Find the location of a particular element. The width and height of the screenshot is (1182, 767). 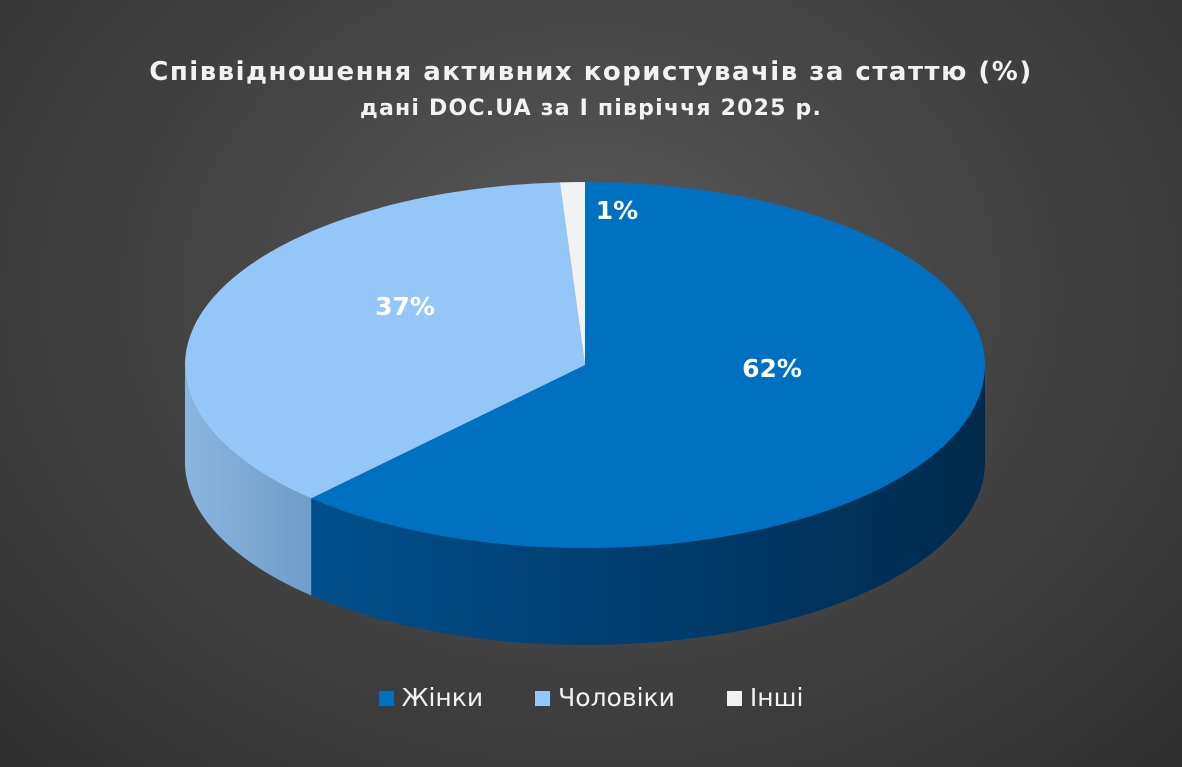

legend-swatch-men is located at coordinates (543, 698).